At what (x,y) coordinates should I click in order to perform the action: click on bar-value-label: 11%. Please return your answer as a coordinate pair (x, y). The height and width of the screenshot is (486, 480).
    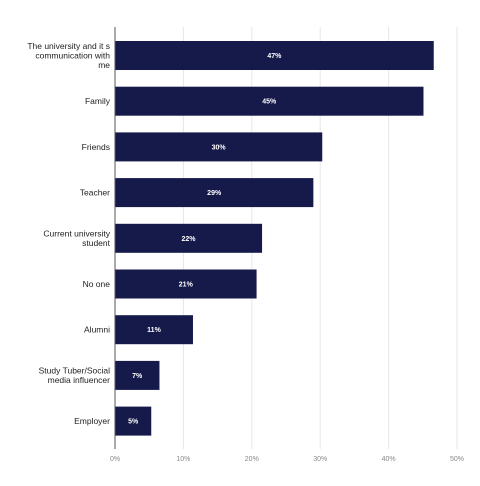
    Looking at the image, I should click on (154, 330).